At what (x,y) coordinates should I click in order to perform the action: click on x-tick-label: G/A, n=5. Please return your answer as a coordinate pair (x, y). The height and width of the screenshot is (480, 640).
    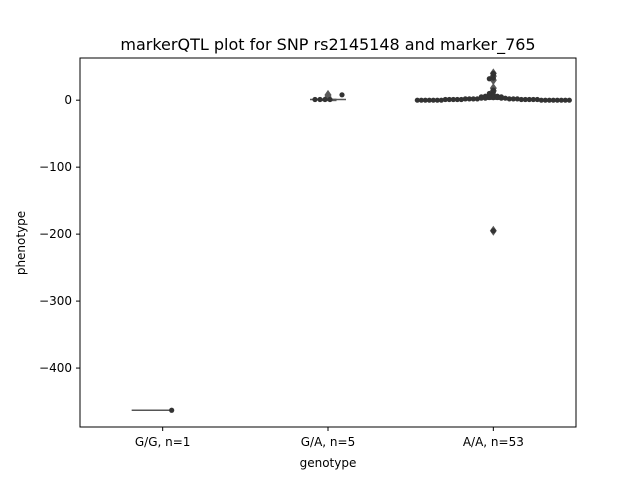
    Looking at the image, I should click on (328, 442).